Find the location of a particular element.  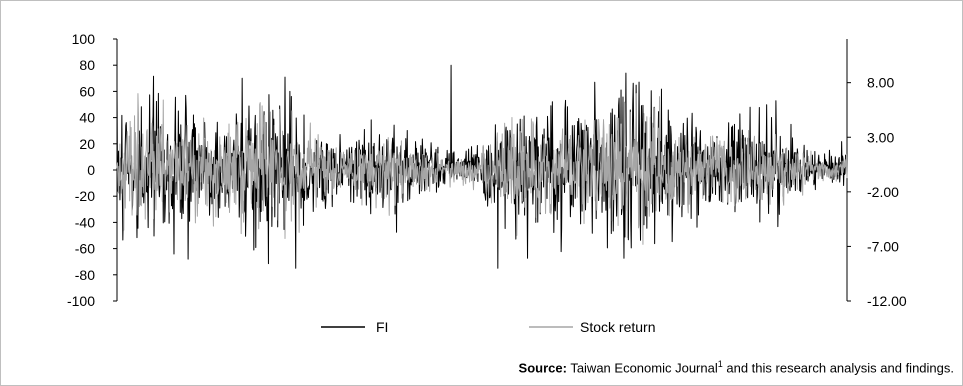

right-tick-label: -12.00 is located at coordinates (887, 301).